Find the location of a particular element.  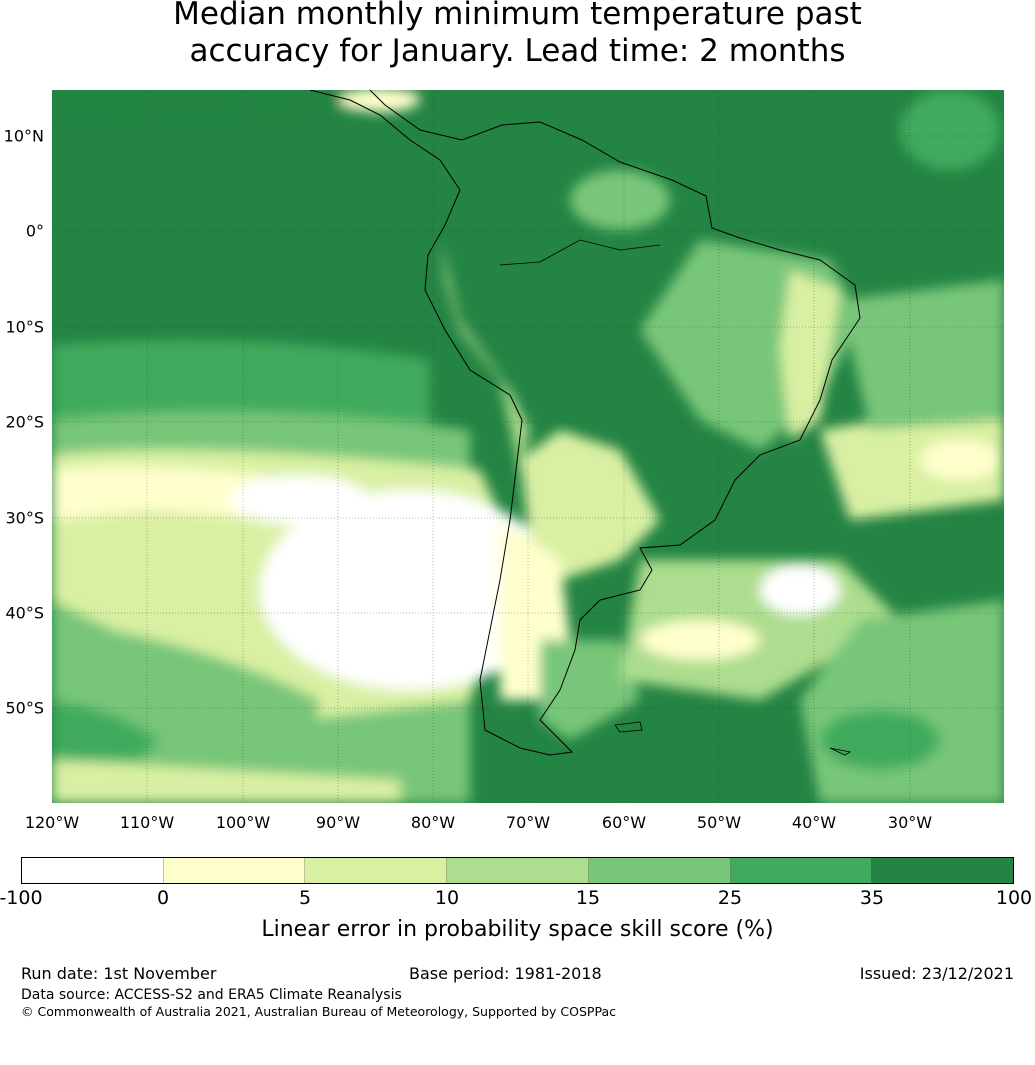

lon-tick: 110°W is located at coordinates (147, 822).